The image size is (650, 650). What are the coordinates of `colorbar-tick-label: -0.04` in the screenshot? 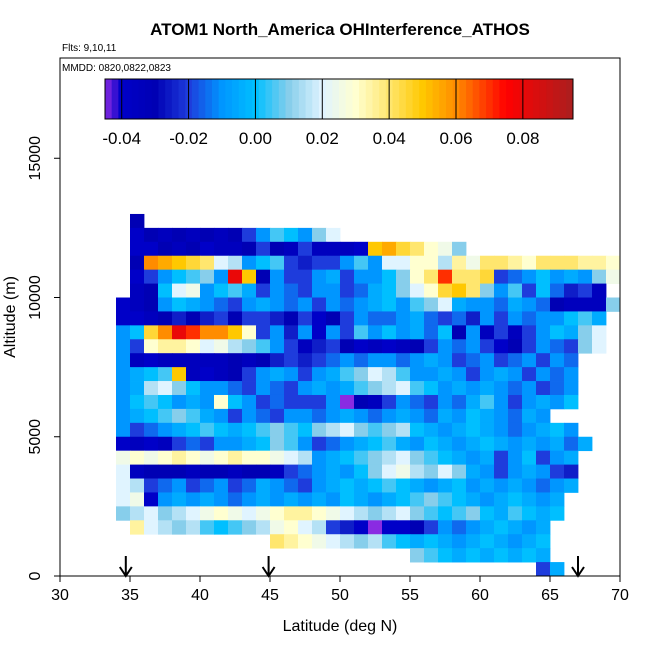 It's located at (121, 138).